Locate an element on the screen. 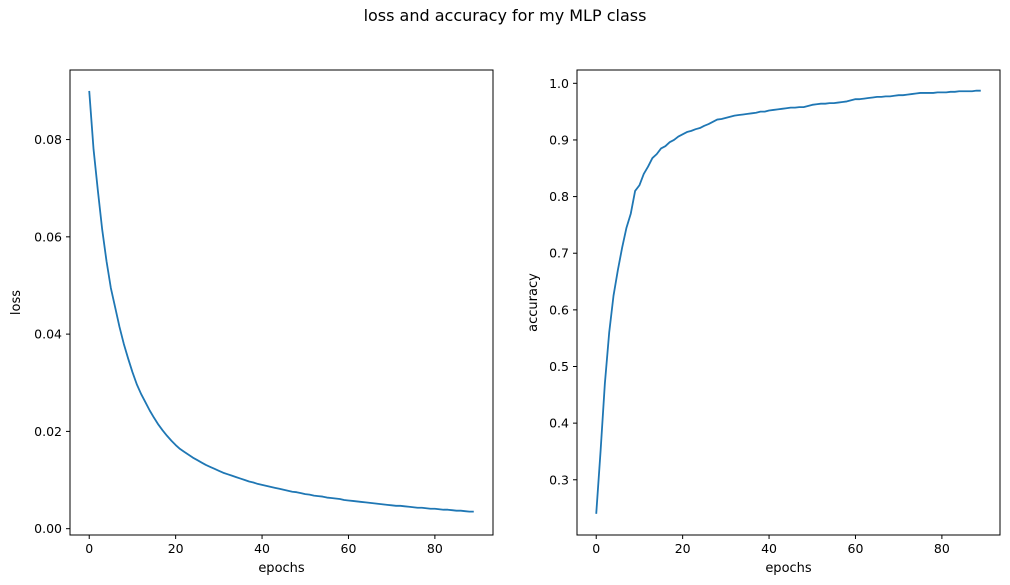 The width and height of the screenshot is (1010, 585). y-tick-label: 0.4 is located at coordinates (559, 423).